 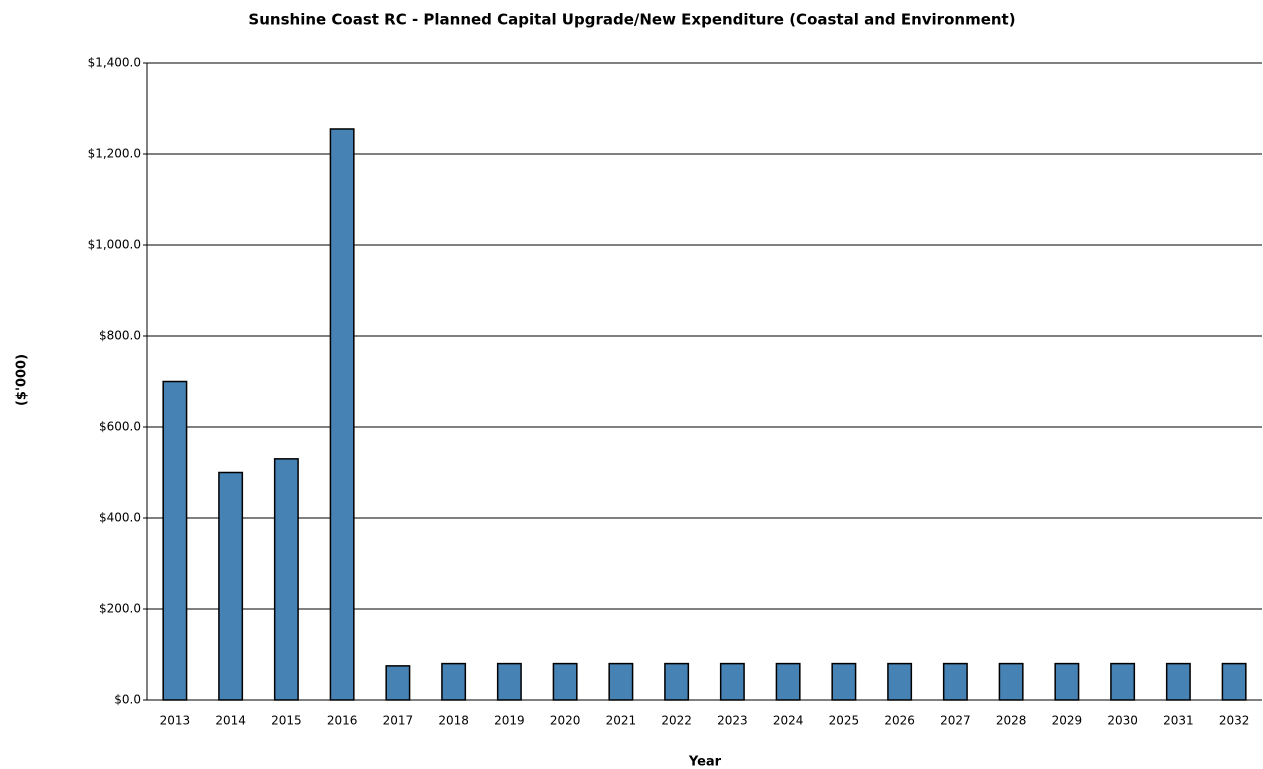 I want to click on x-tick-label: 2017, so click(x=398, y=721).